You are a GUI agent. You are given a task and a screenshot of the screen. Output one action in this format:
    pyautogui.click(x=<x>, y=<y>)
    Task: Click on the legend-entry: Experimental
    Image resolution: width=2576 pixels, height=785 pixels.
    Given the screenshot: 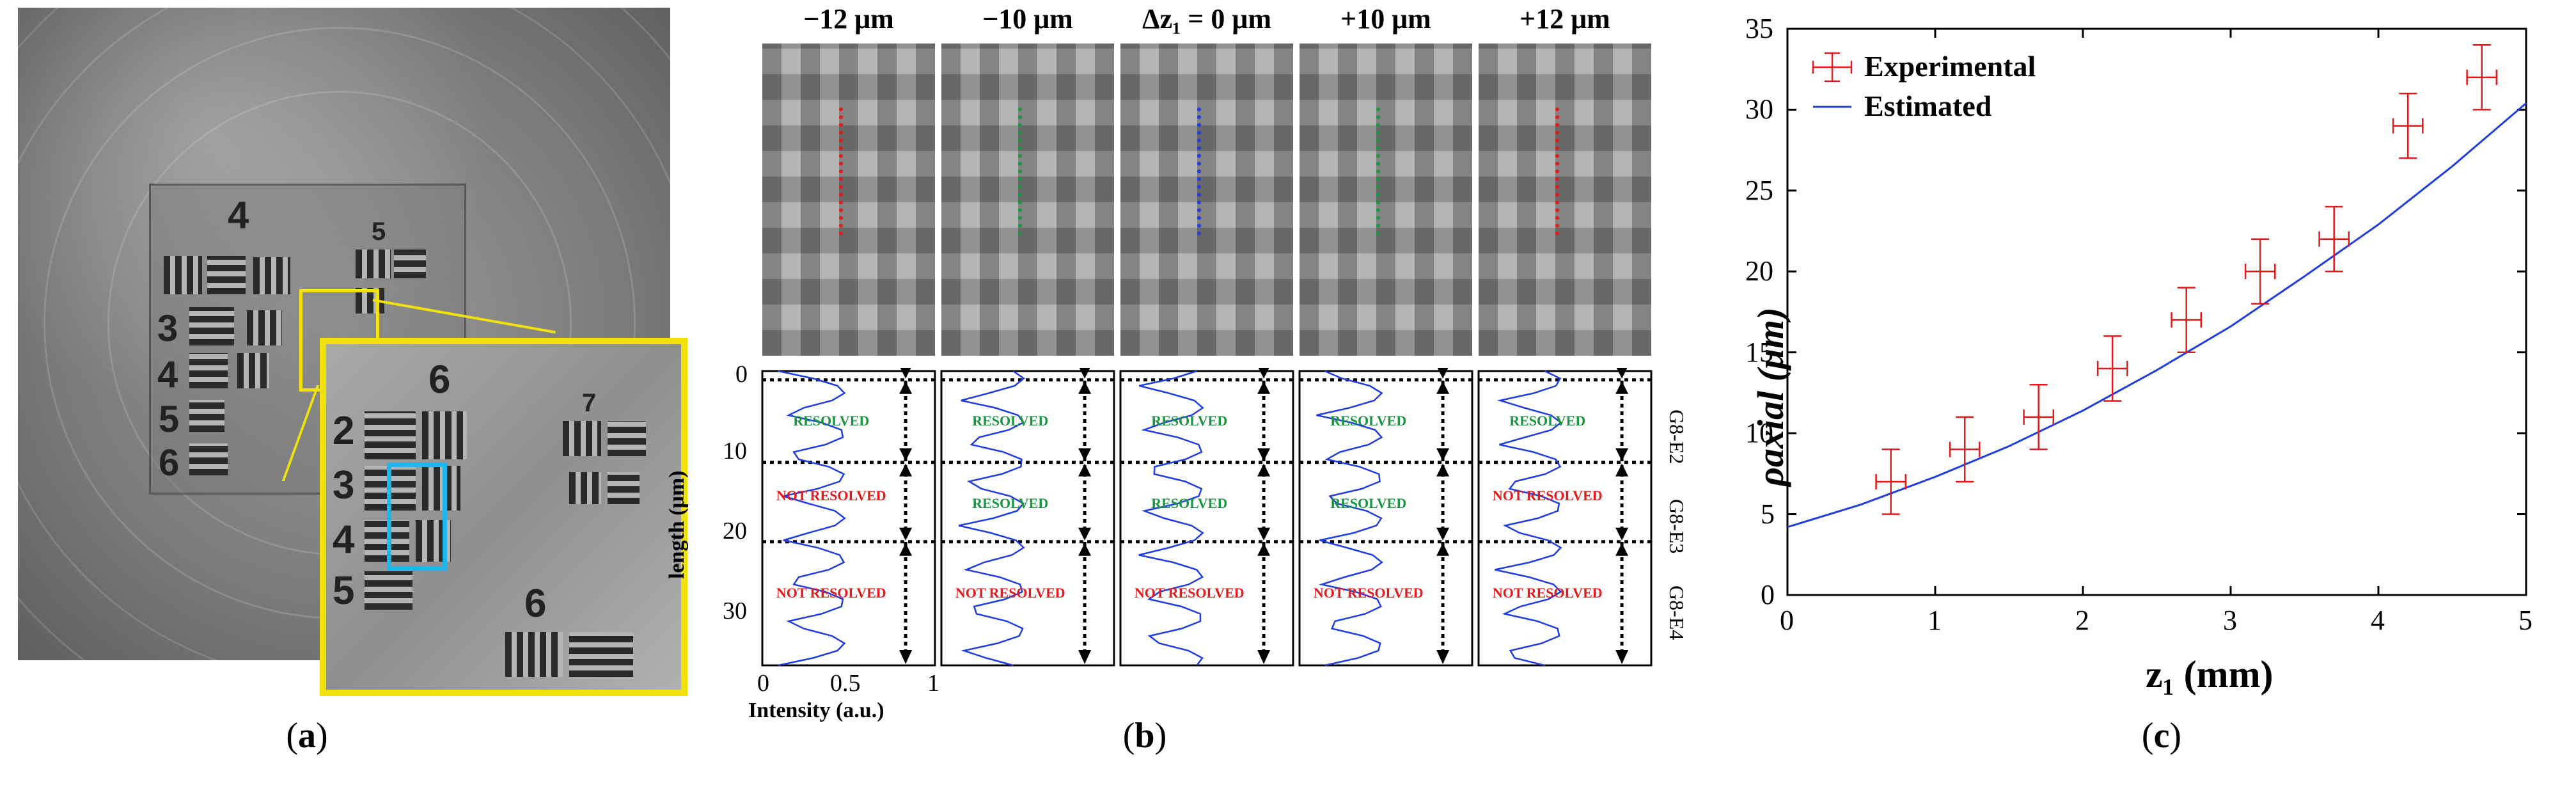 What is the action you would take?
    pyautogui.click(x=1950, y=66)
    